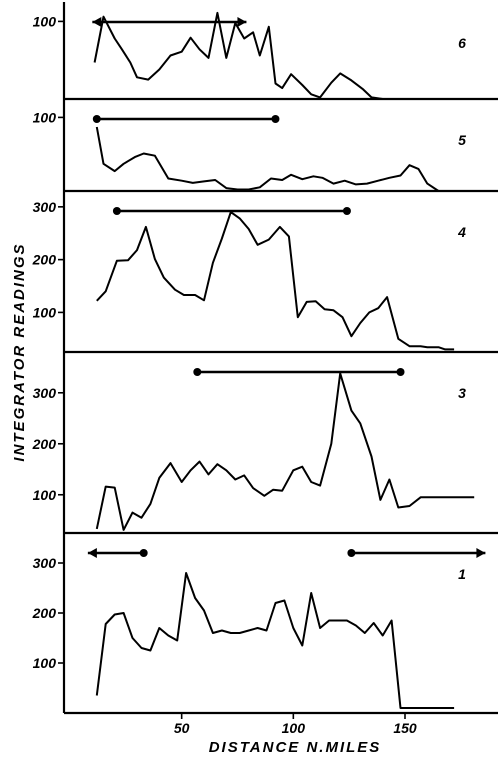 This screenshot has height=762, width=504. Describe the element at coordinates (462, 43) in the screenshot. I see `panel-label: 6` at that location.